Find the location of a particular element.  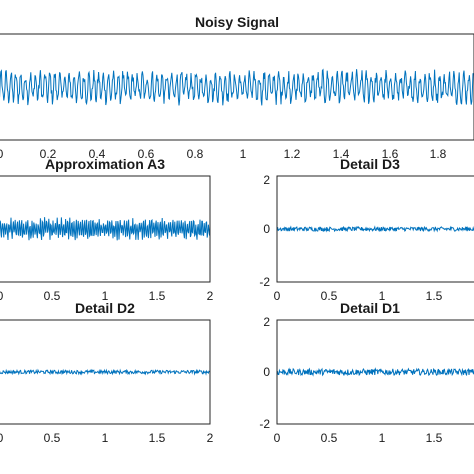

x-ticks: 0 0.2 0.4 0.6 0.8 1 1.2 1.4 1.6 1.8 is located at coordinates (223, 154).